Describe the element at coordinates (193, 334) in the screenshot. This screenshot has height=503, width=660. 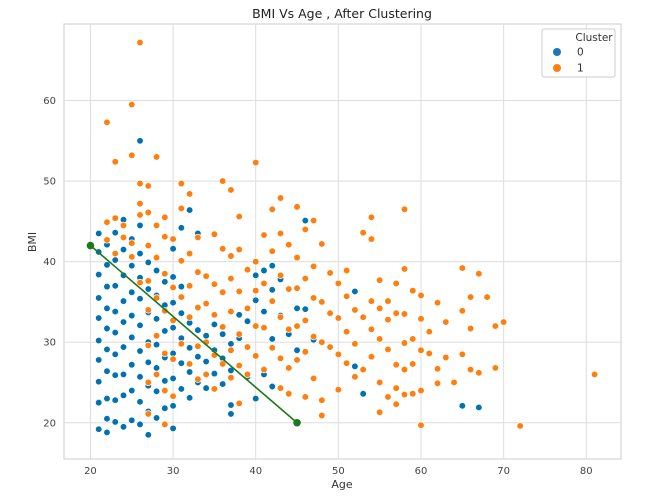
I see `regression-overlay` at that location.